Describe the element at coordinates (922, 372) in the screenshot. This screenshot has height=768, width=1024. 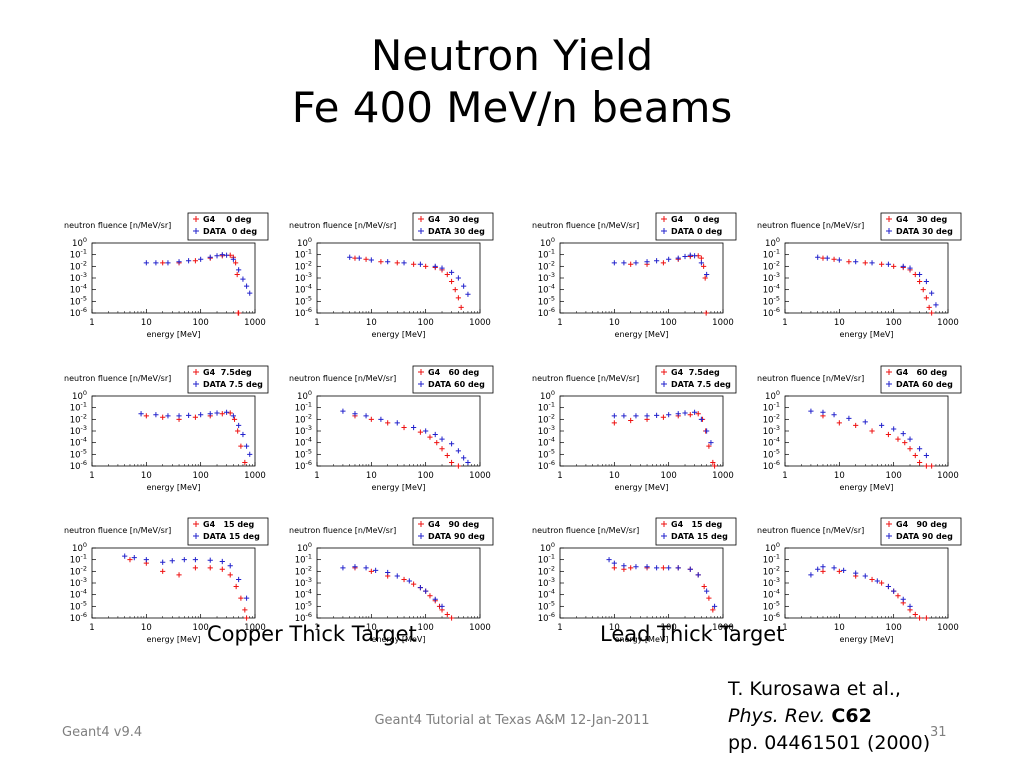
I see `legend-entry: G4 60 deg` at that location.